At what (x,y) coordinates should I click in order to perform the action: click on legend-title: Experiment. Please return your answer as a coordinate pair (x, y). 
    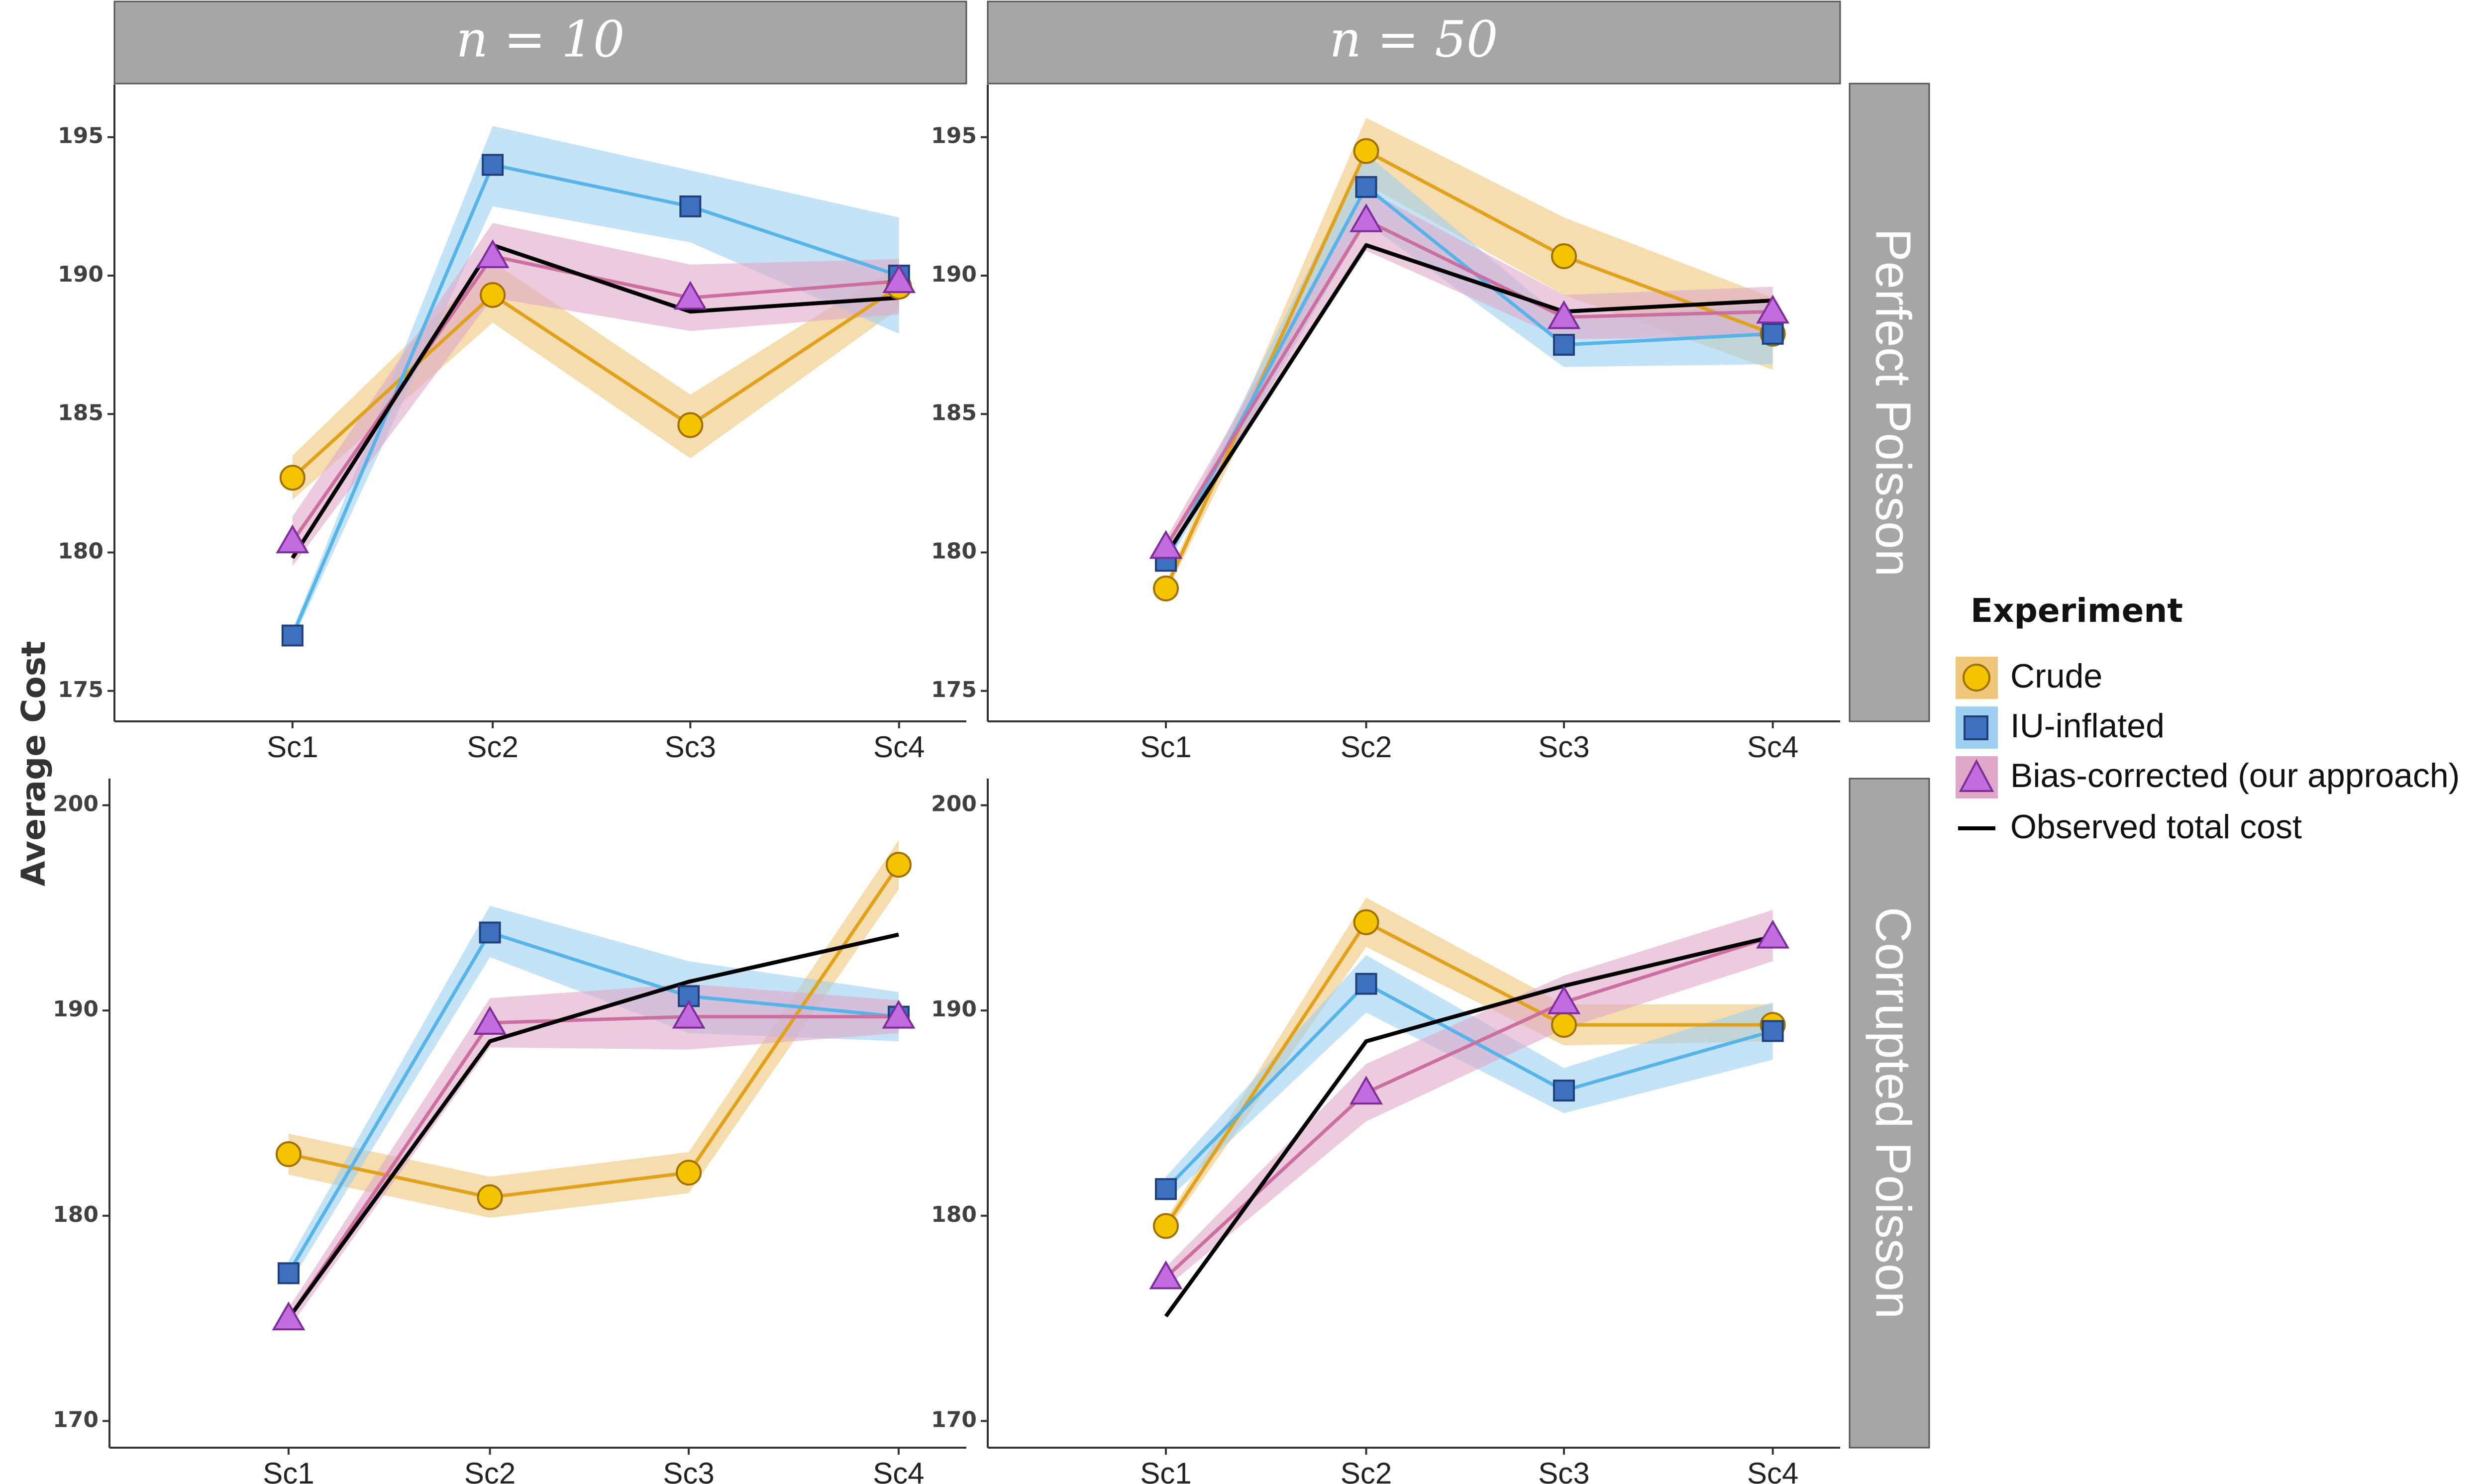
    Looking at the image, I should click on (2076, 611).